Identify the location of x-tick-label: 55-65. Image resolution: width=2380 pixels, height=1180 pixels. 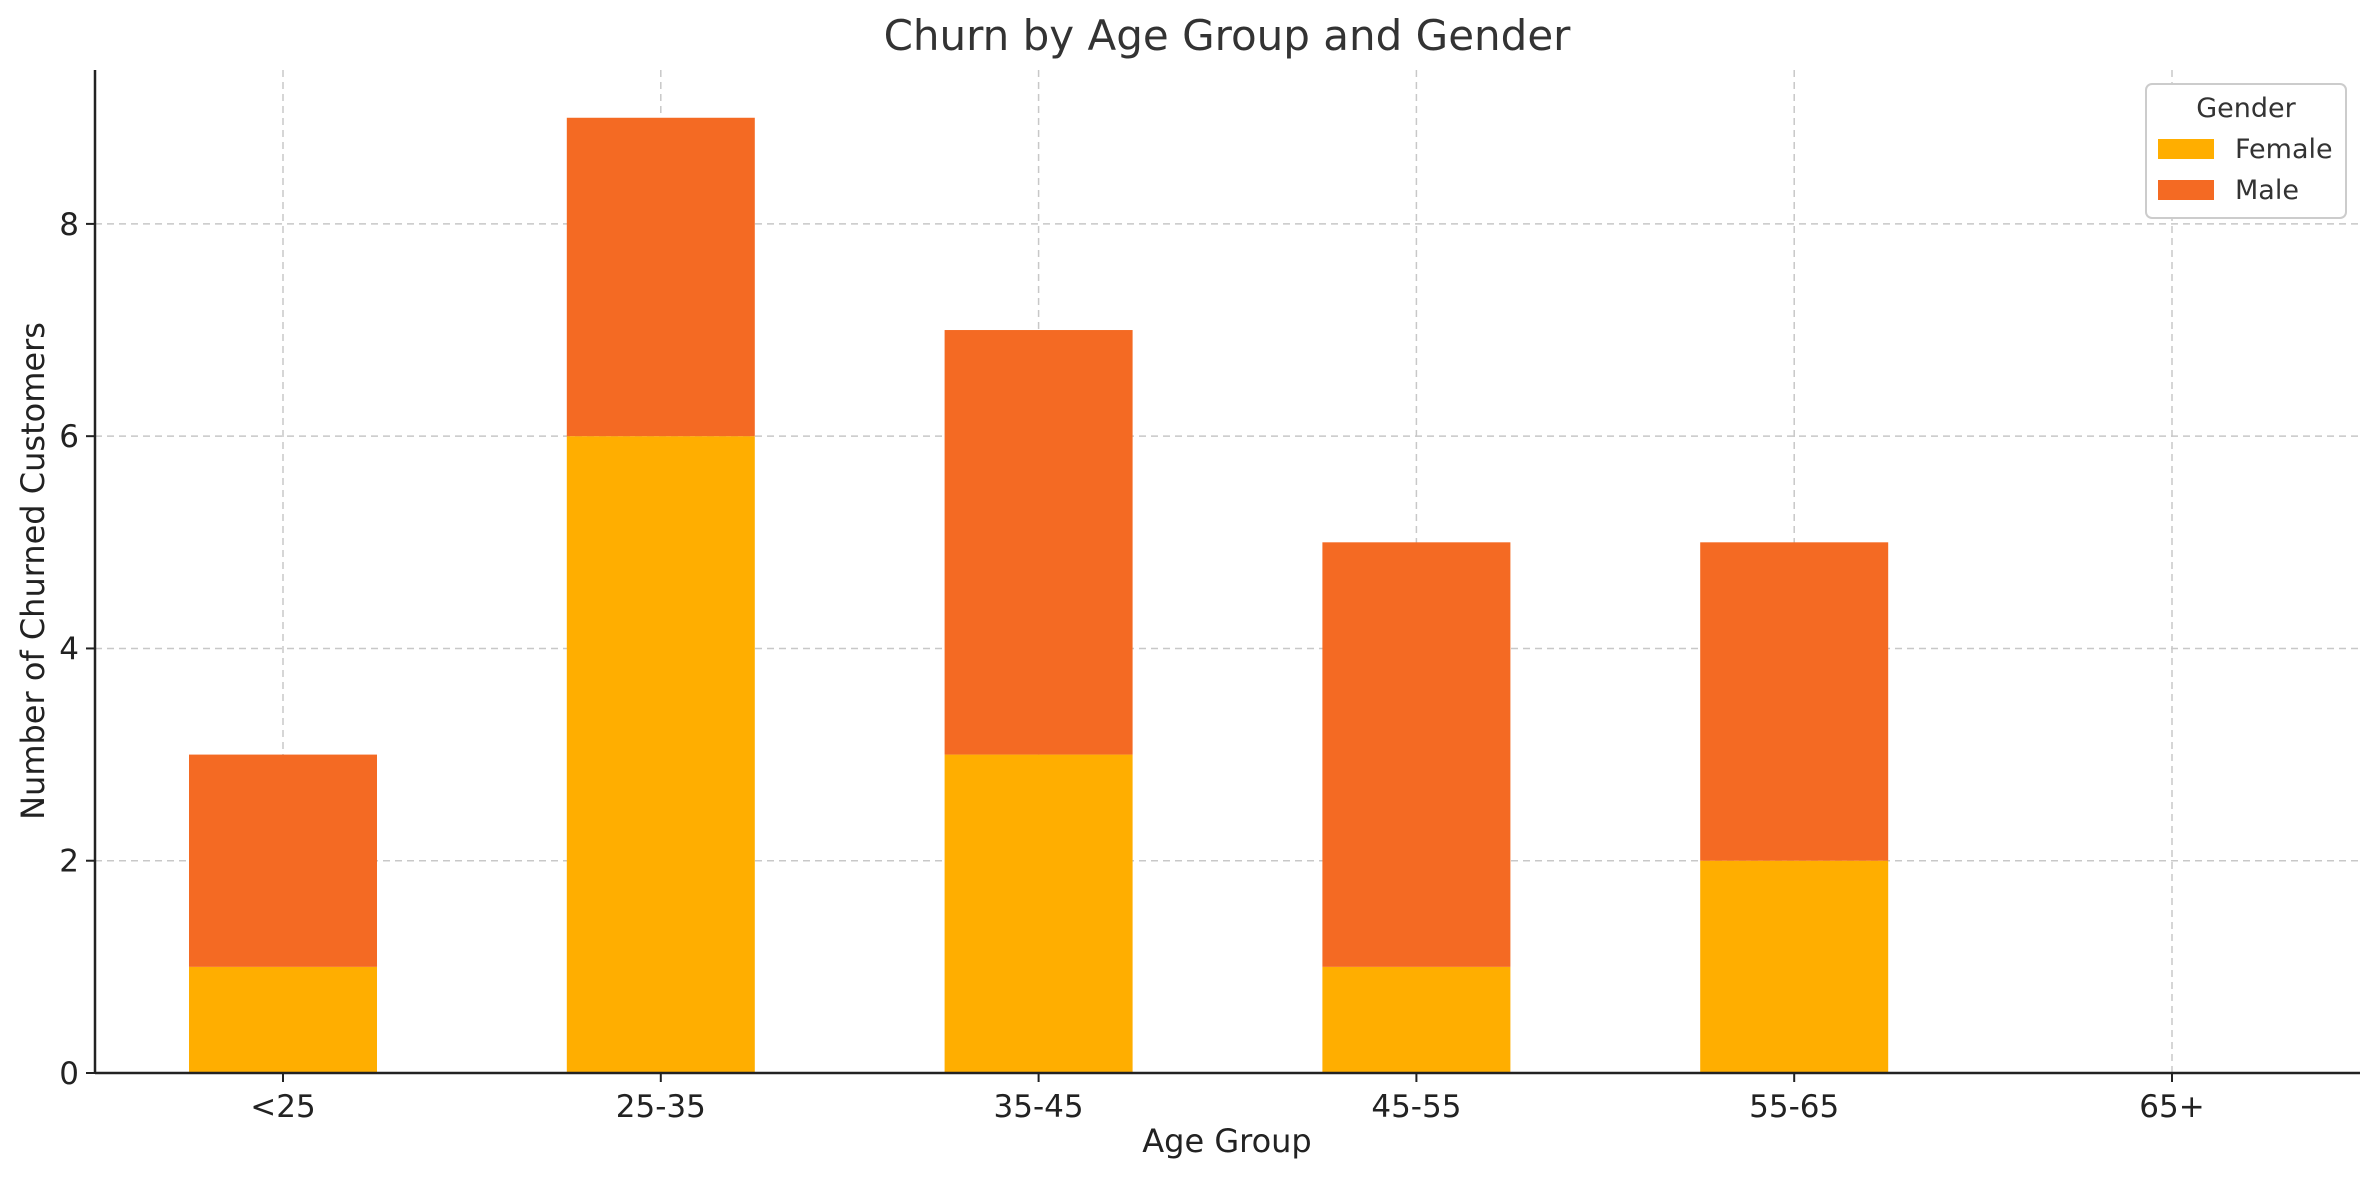
(1794, 1107).